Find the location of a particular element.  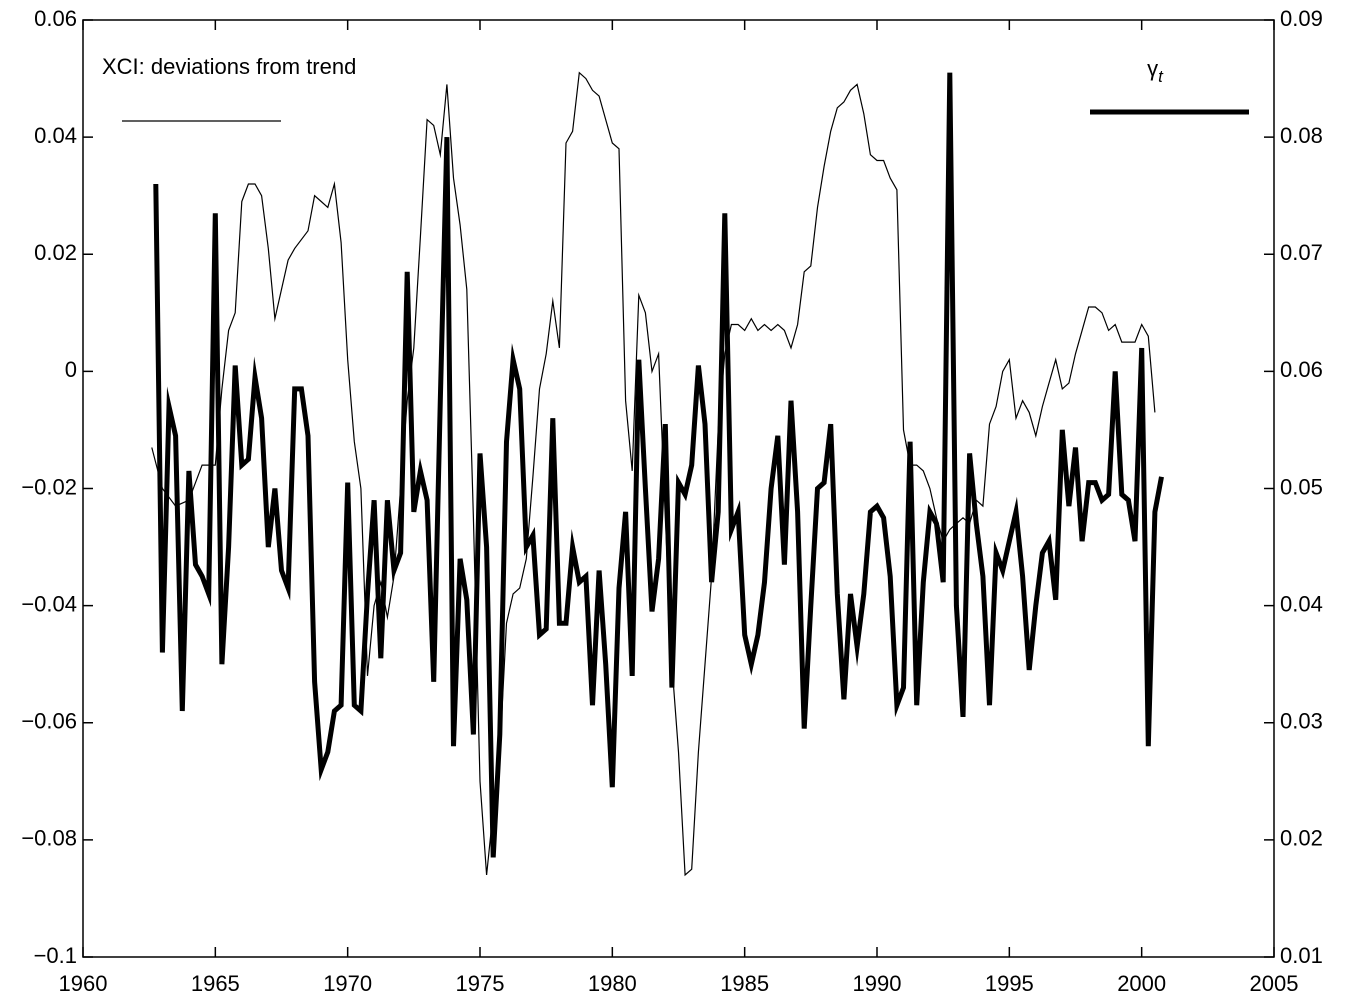

legend-label: XCI: deviations from trend is located at coordinates (229, 66).